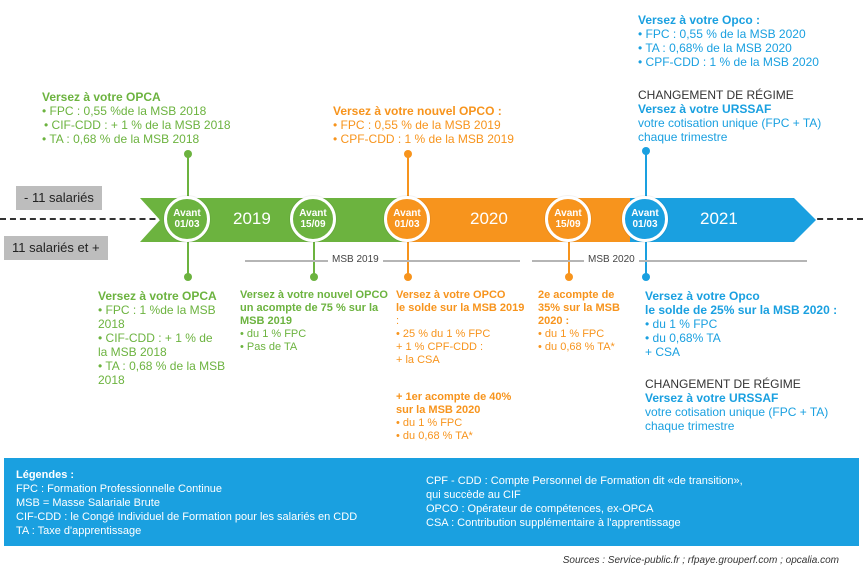 This screenshot has height=576, width=863. Describe the element at coordinates (157, 296) in the screenshot. I see `bottom-opca-title: Versez à votre OPCA` at that location.